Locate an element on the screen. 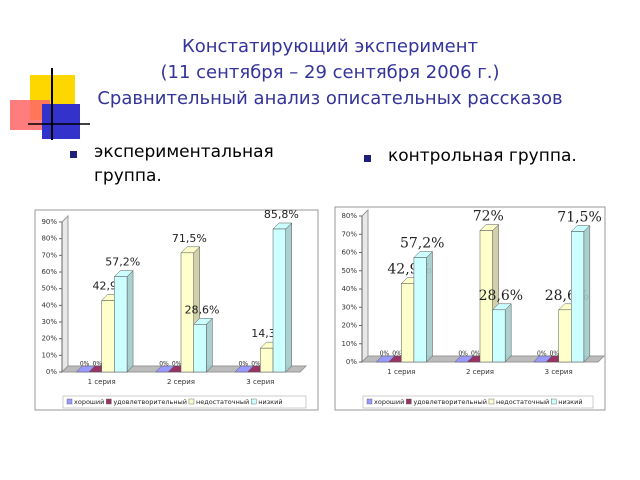 This screenshot has height=480, width=640. value-label: 85,8% is located at coordinates (281, 214).